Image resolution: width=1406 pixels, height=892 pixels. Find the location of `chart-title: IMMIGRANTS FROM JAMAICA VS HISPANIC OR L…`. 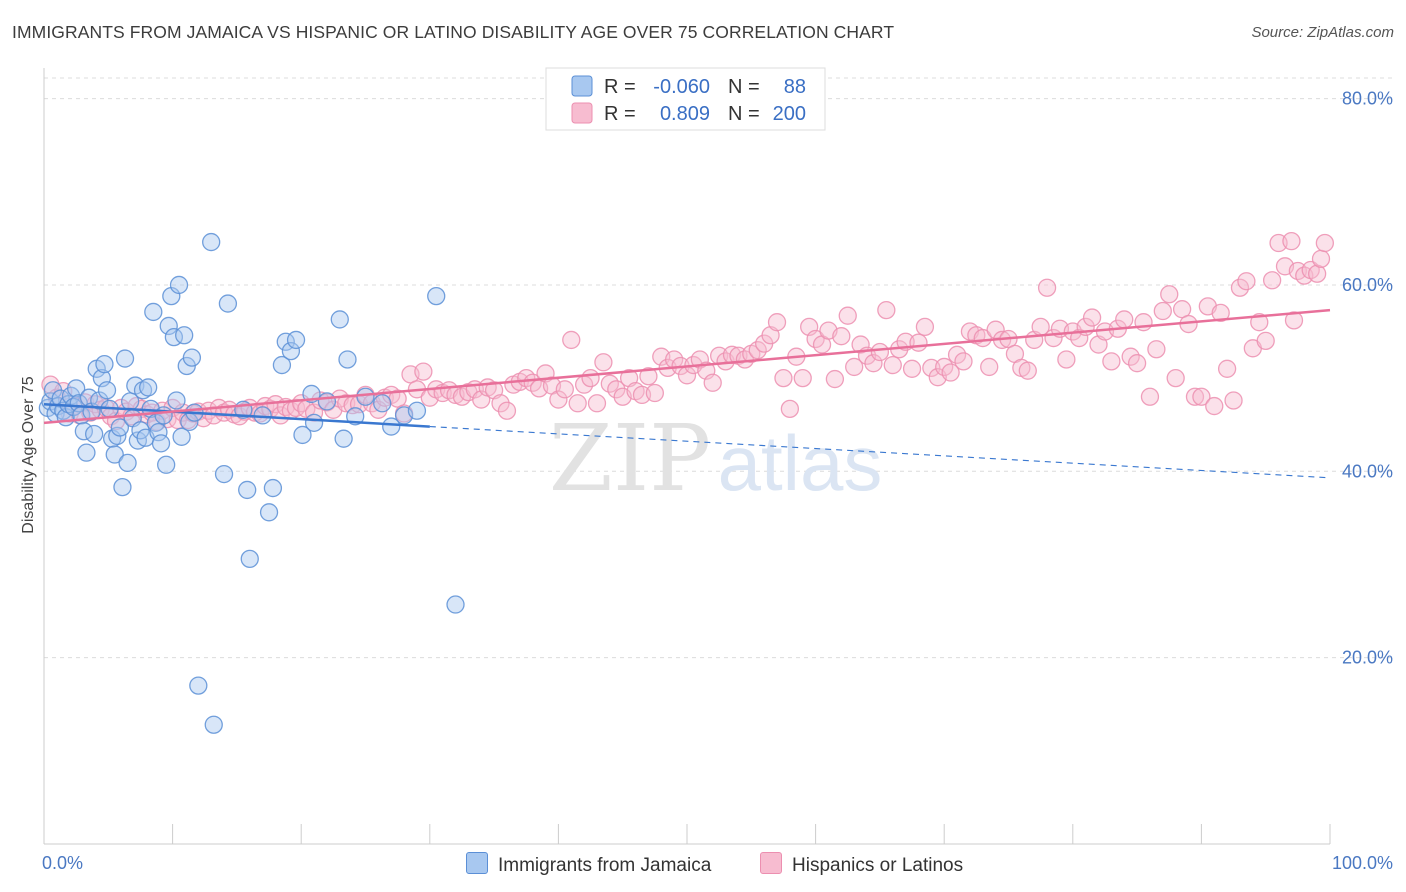

chart-title: IMMIGRANTS FROM JAMAICA VS HISPANIC OR L… is located at coordinates (453, 32).